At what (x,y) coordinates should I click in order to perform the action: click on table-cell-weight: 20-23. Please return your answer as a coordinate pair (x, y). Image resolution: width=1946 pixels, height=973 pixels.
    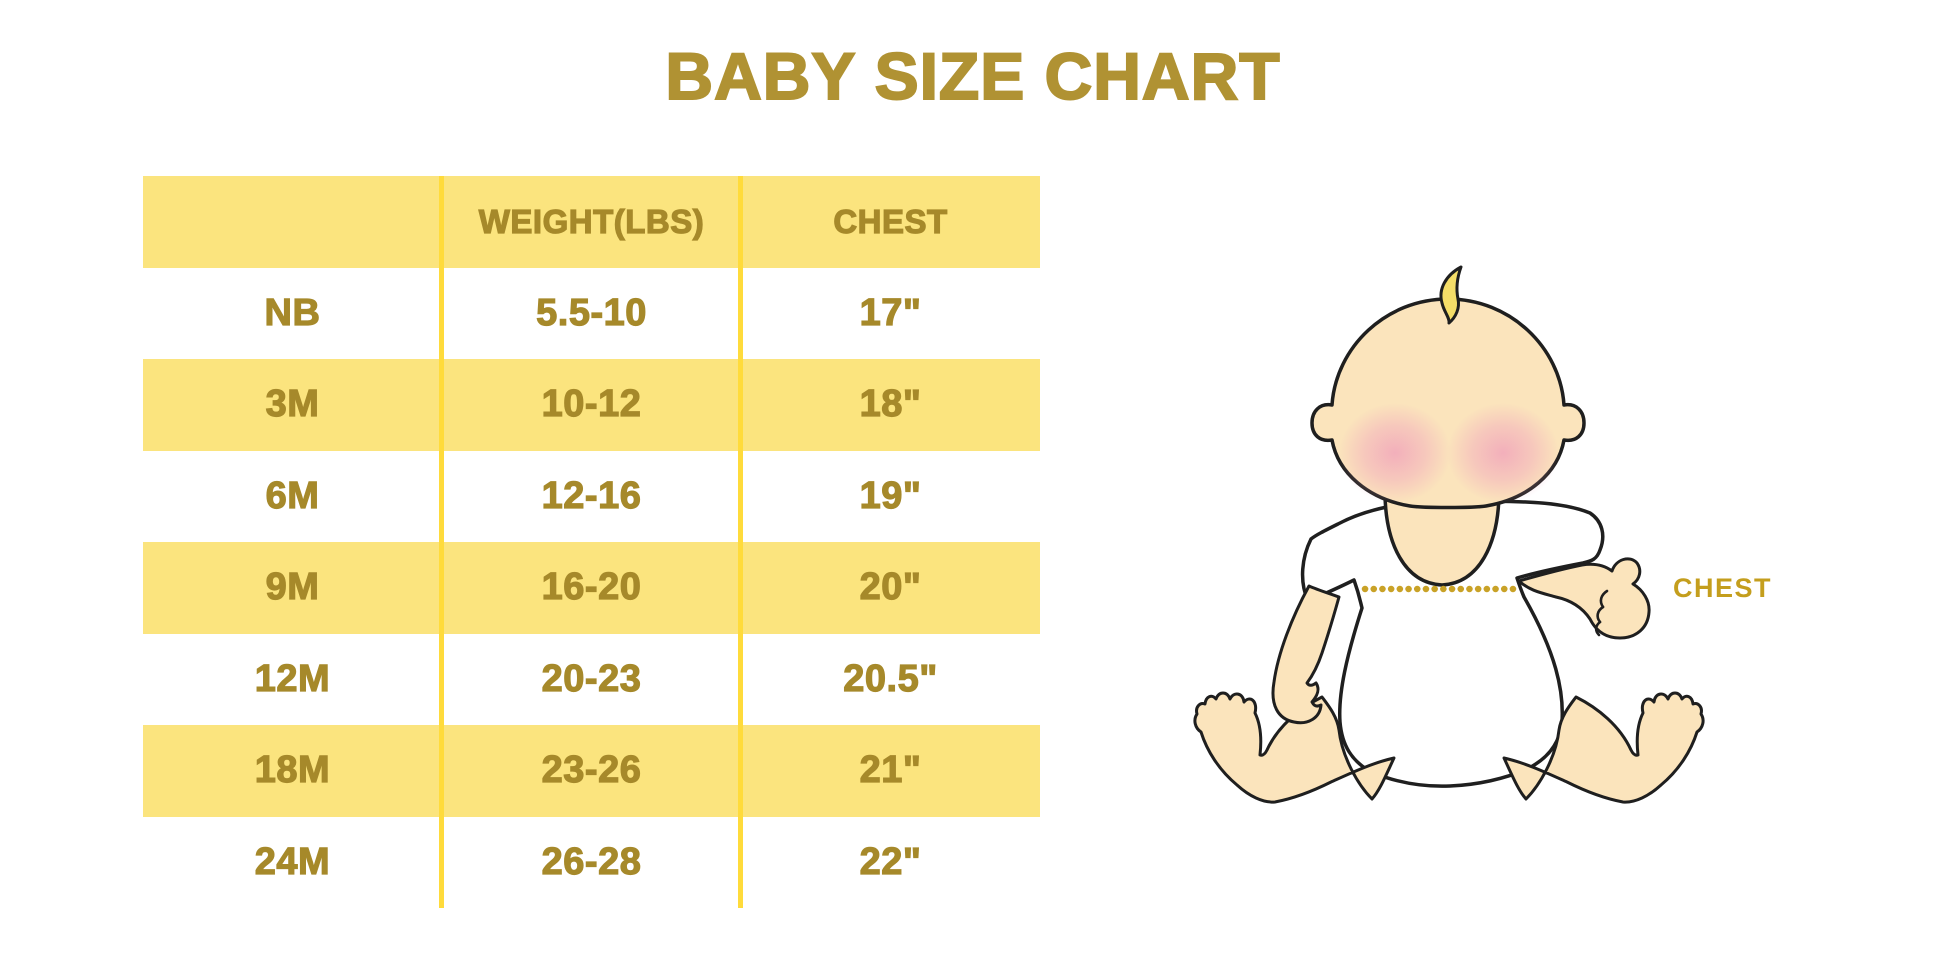
    Looking at the image, I should click on (591, 679).